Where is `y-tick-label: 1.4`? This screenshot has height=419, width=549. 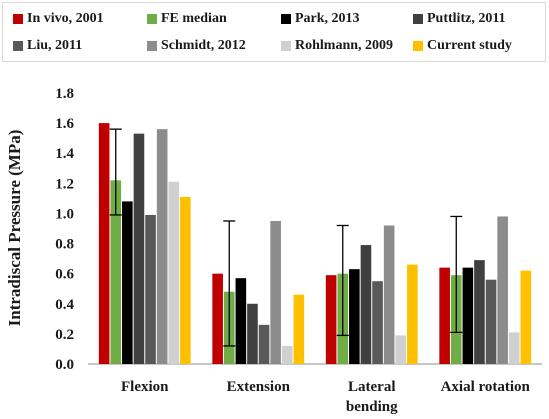
y-tick-label: 1.4 is located at coordinates (64, 154).